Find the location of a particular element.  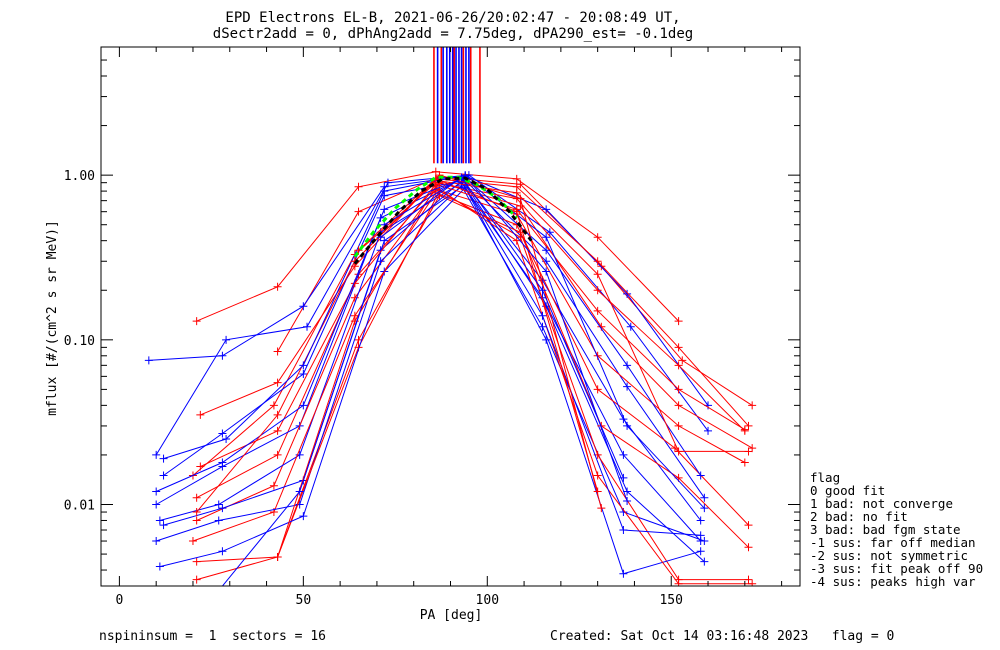

x-tick-label-1: 50 is located at coordinates (304, 600).